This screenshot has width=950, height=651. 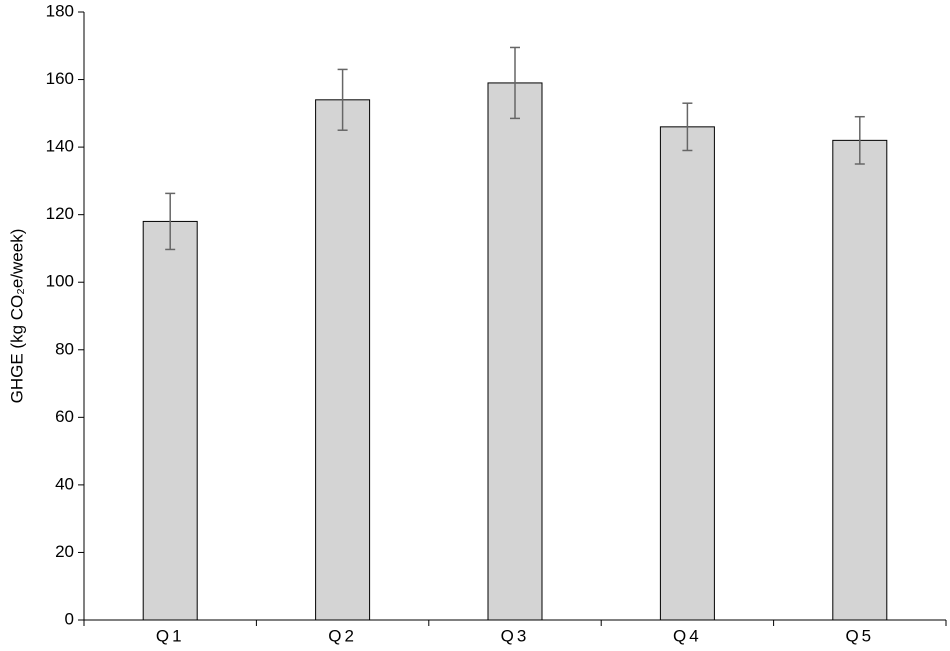 What do you see at coordinates (60, 146) in the screenshot?
I see `y-tick-label: 140` at bounding box center [60, 146].